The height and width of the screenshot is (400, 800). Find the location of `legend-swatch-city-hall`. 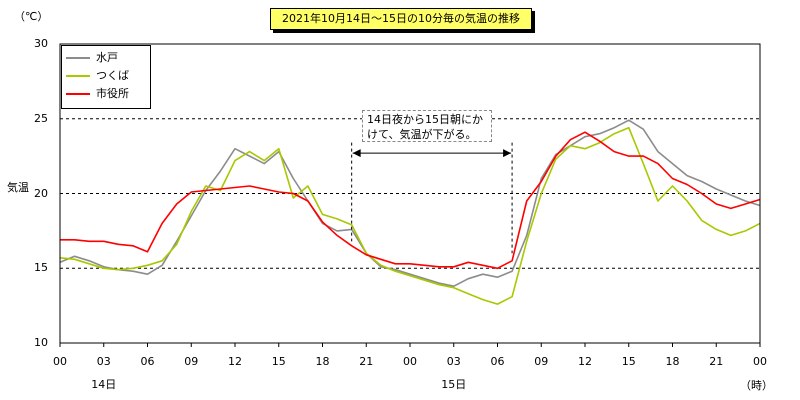

legend-swatch-city-hall is located at coordinates (78, 94).